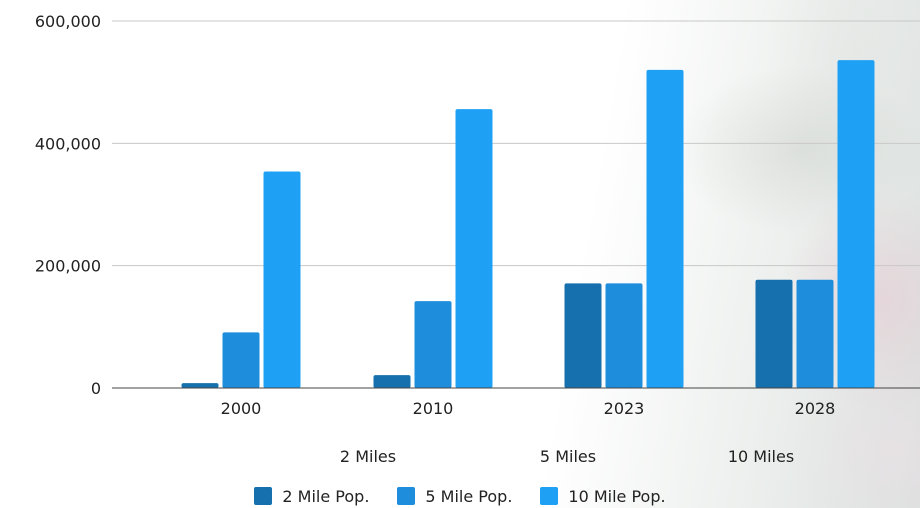 Image resolution: width=920 pixels, height=508 pixels. What do you see at coordinates (68, 21) in the screenshot?
I see `y-tick-label: 600,000` at bounding box center [68, 21].